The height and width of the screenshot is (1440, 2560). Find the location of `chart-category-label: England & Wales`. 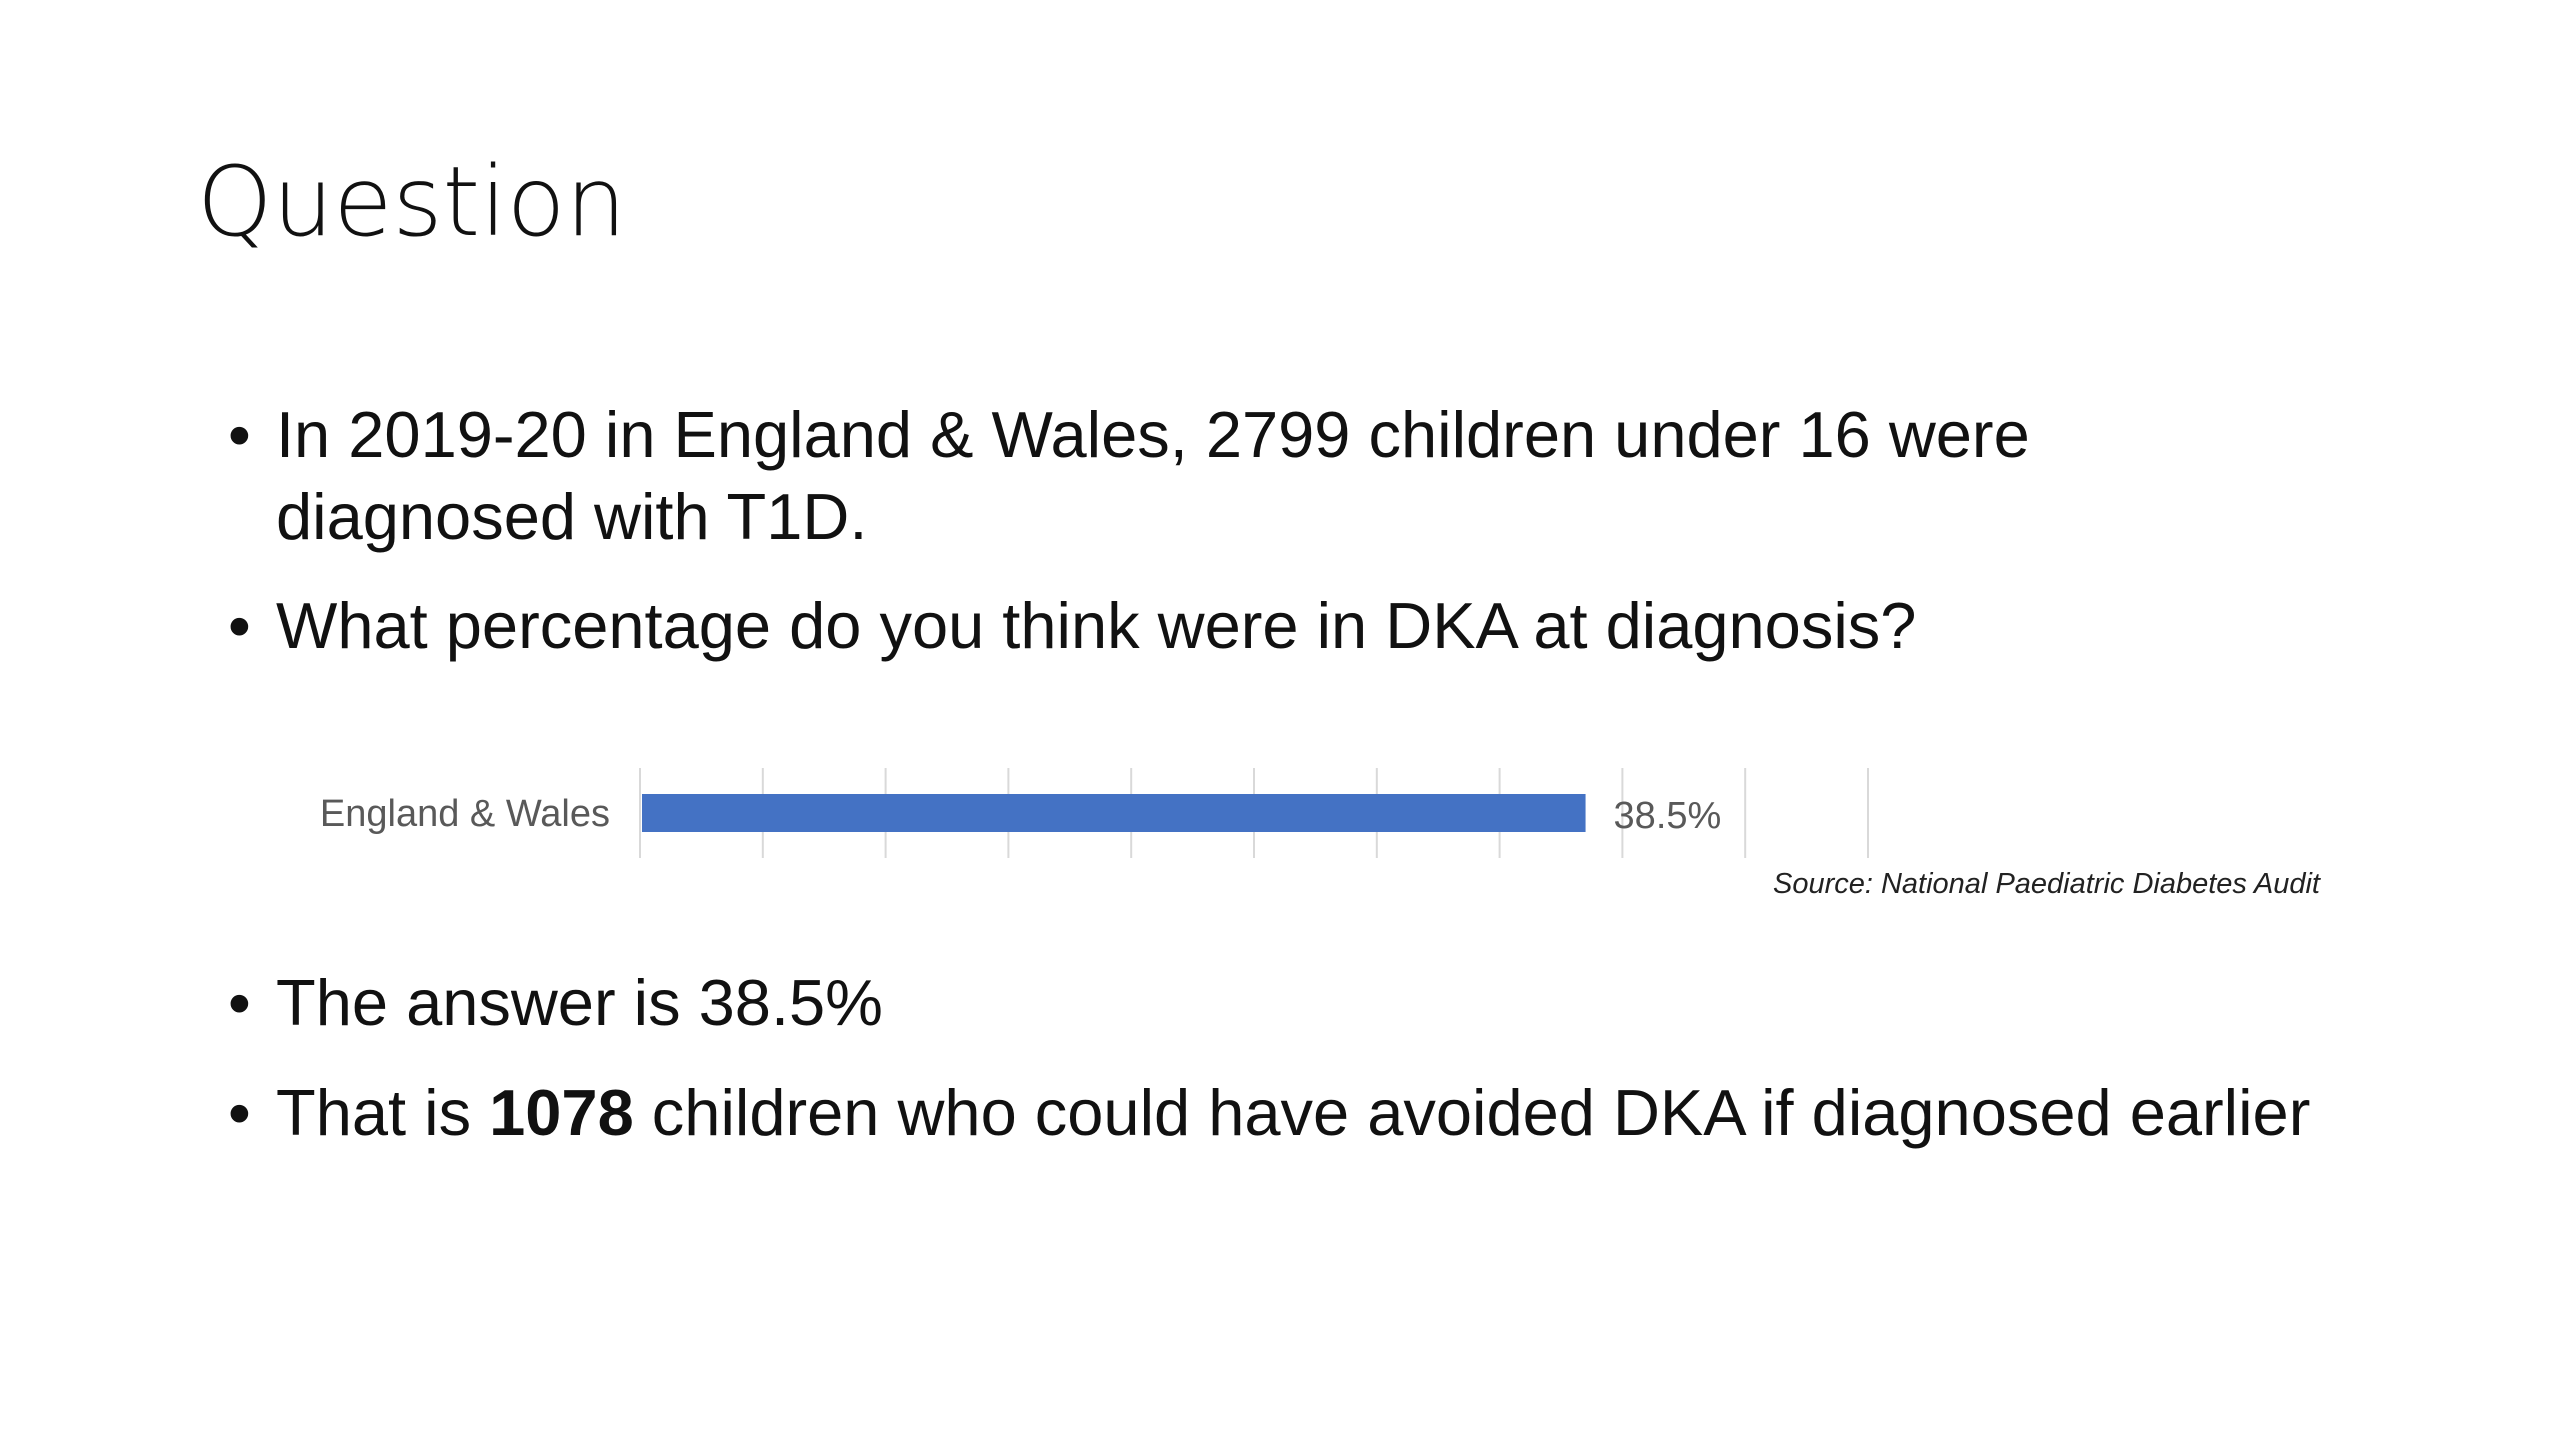

chart-category-label: England & Wales is located at coordinates (465, 814).